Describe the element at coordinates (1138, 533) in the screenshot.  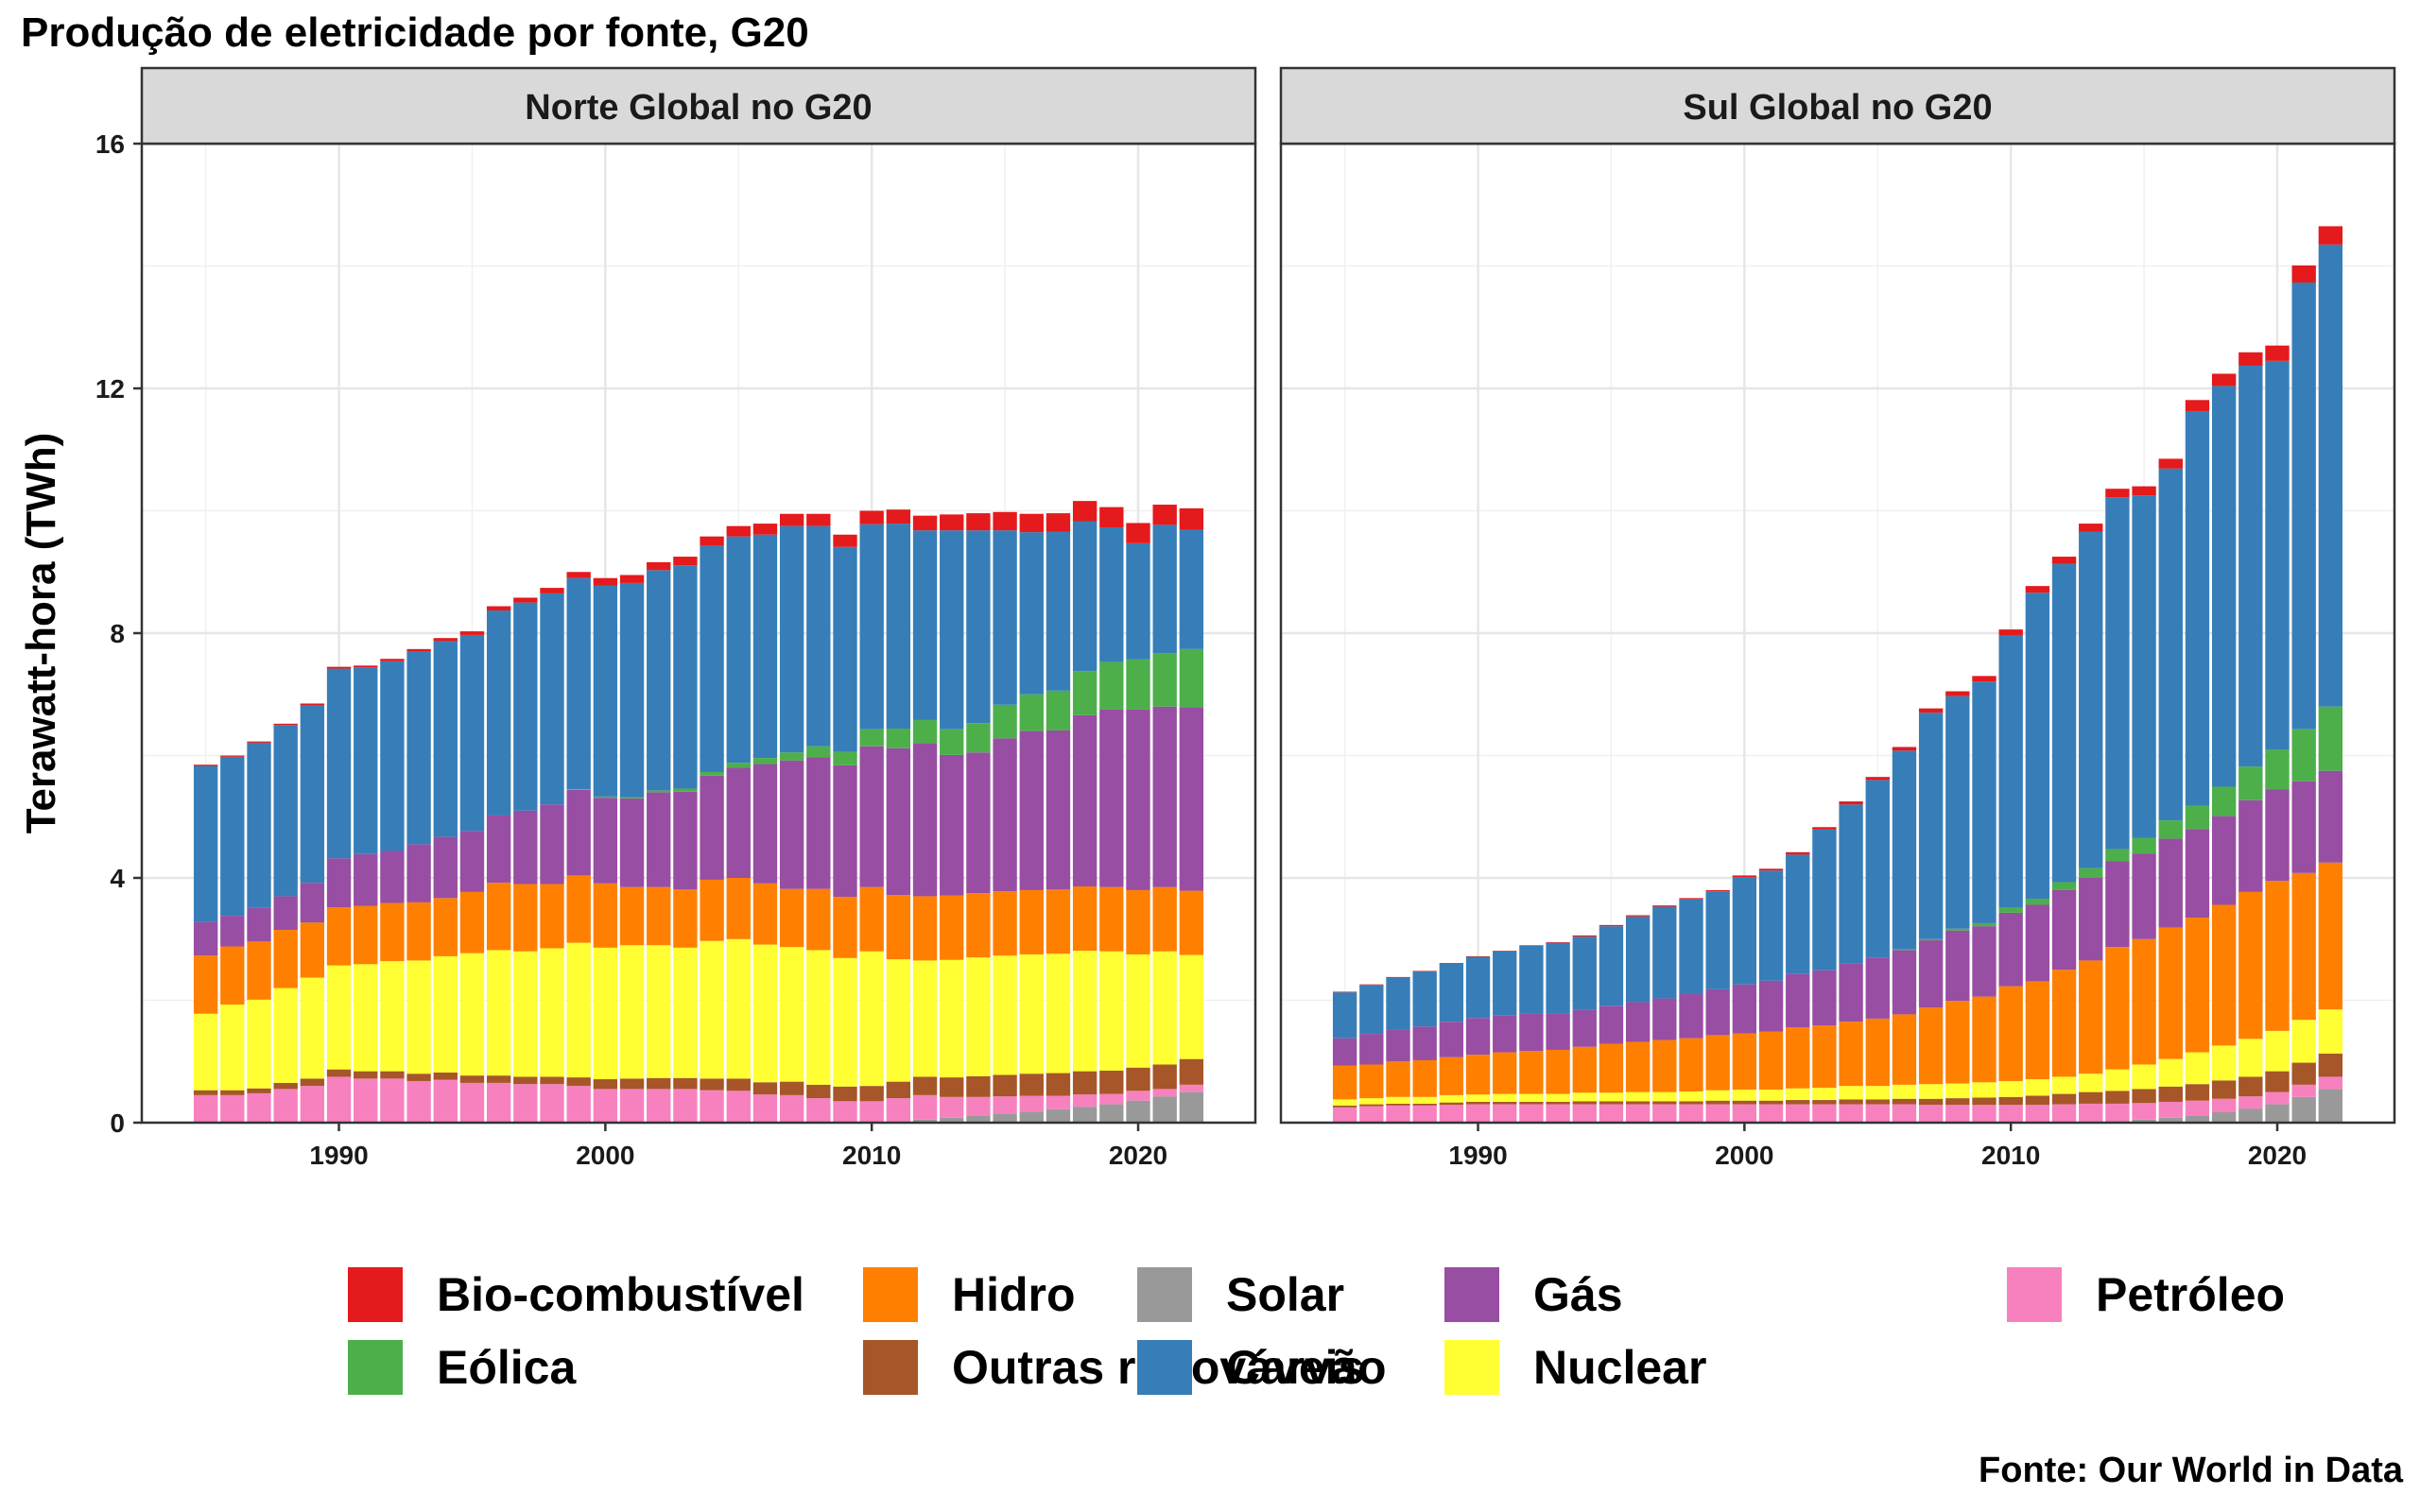
I see `bar-bio-2020` at that location.